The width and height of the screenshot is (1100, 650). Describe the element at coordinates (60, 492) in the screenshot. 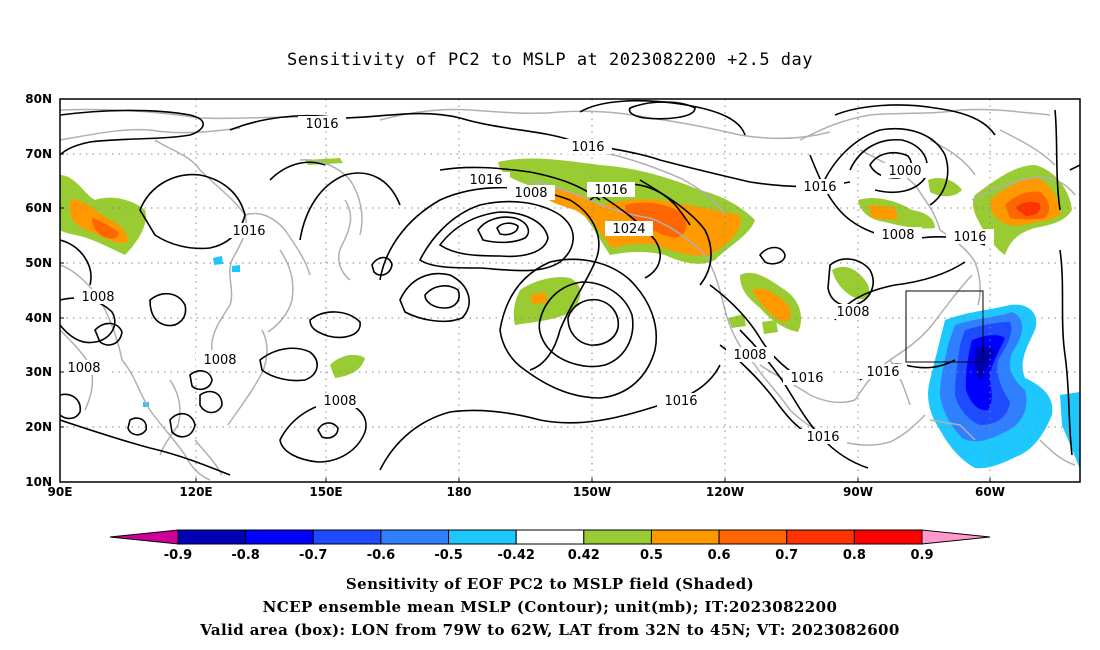

I see `lon-label-90e: 90E` at that location.